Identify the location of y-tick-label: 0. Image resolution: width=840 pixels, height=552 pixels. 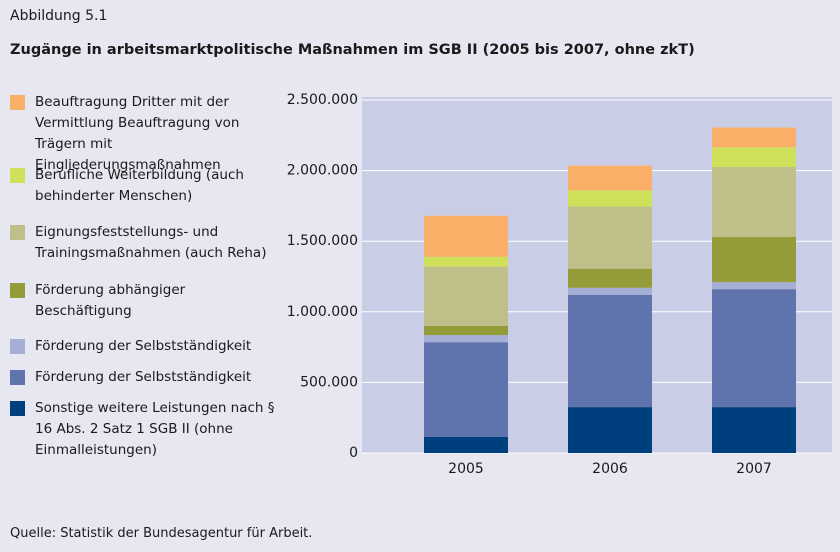
(353, 453).